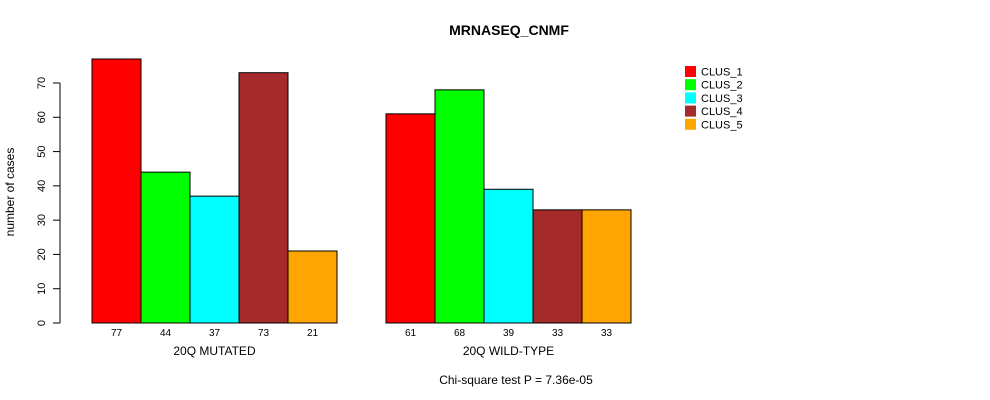  Describe the element at coordinates (264, 333) in the screenshot. I see `count-label: 73` at that location.